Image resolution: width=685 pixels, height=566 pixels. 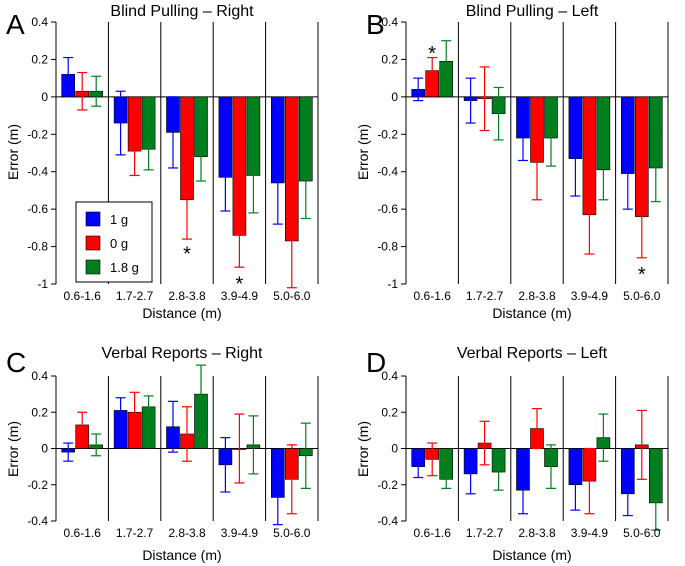 I want to click on panel-letter-a: A, so click(x=15, y=24).